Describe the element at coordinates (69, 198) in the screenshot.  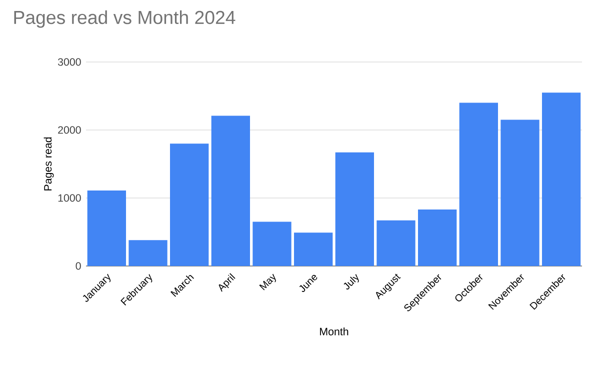
I see `y-tick-label: 1000` at that location.